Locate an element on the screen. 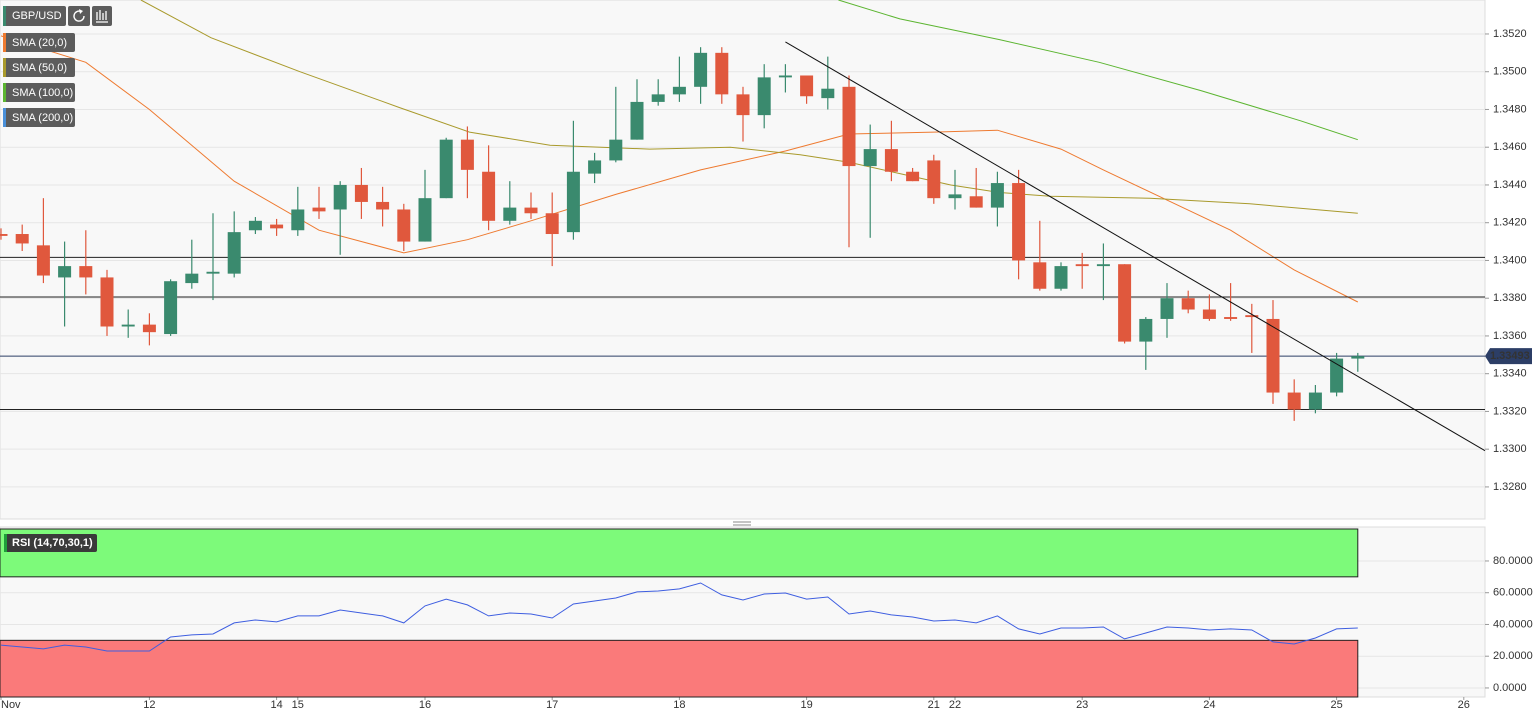 The width and height of the screenshot is (1536, 716). rsi-label: RSI (14,70,30,1) is located at coordinates (52, 543).